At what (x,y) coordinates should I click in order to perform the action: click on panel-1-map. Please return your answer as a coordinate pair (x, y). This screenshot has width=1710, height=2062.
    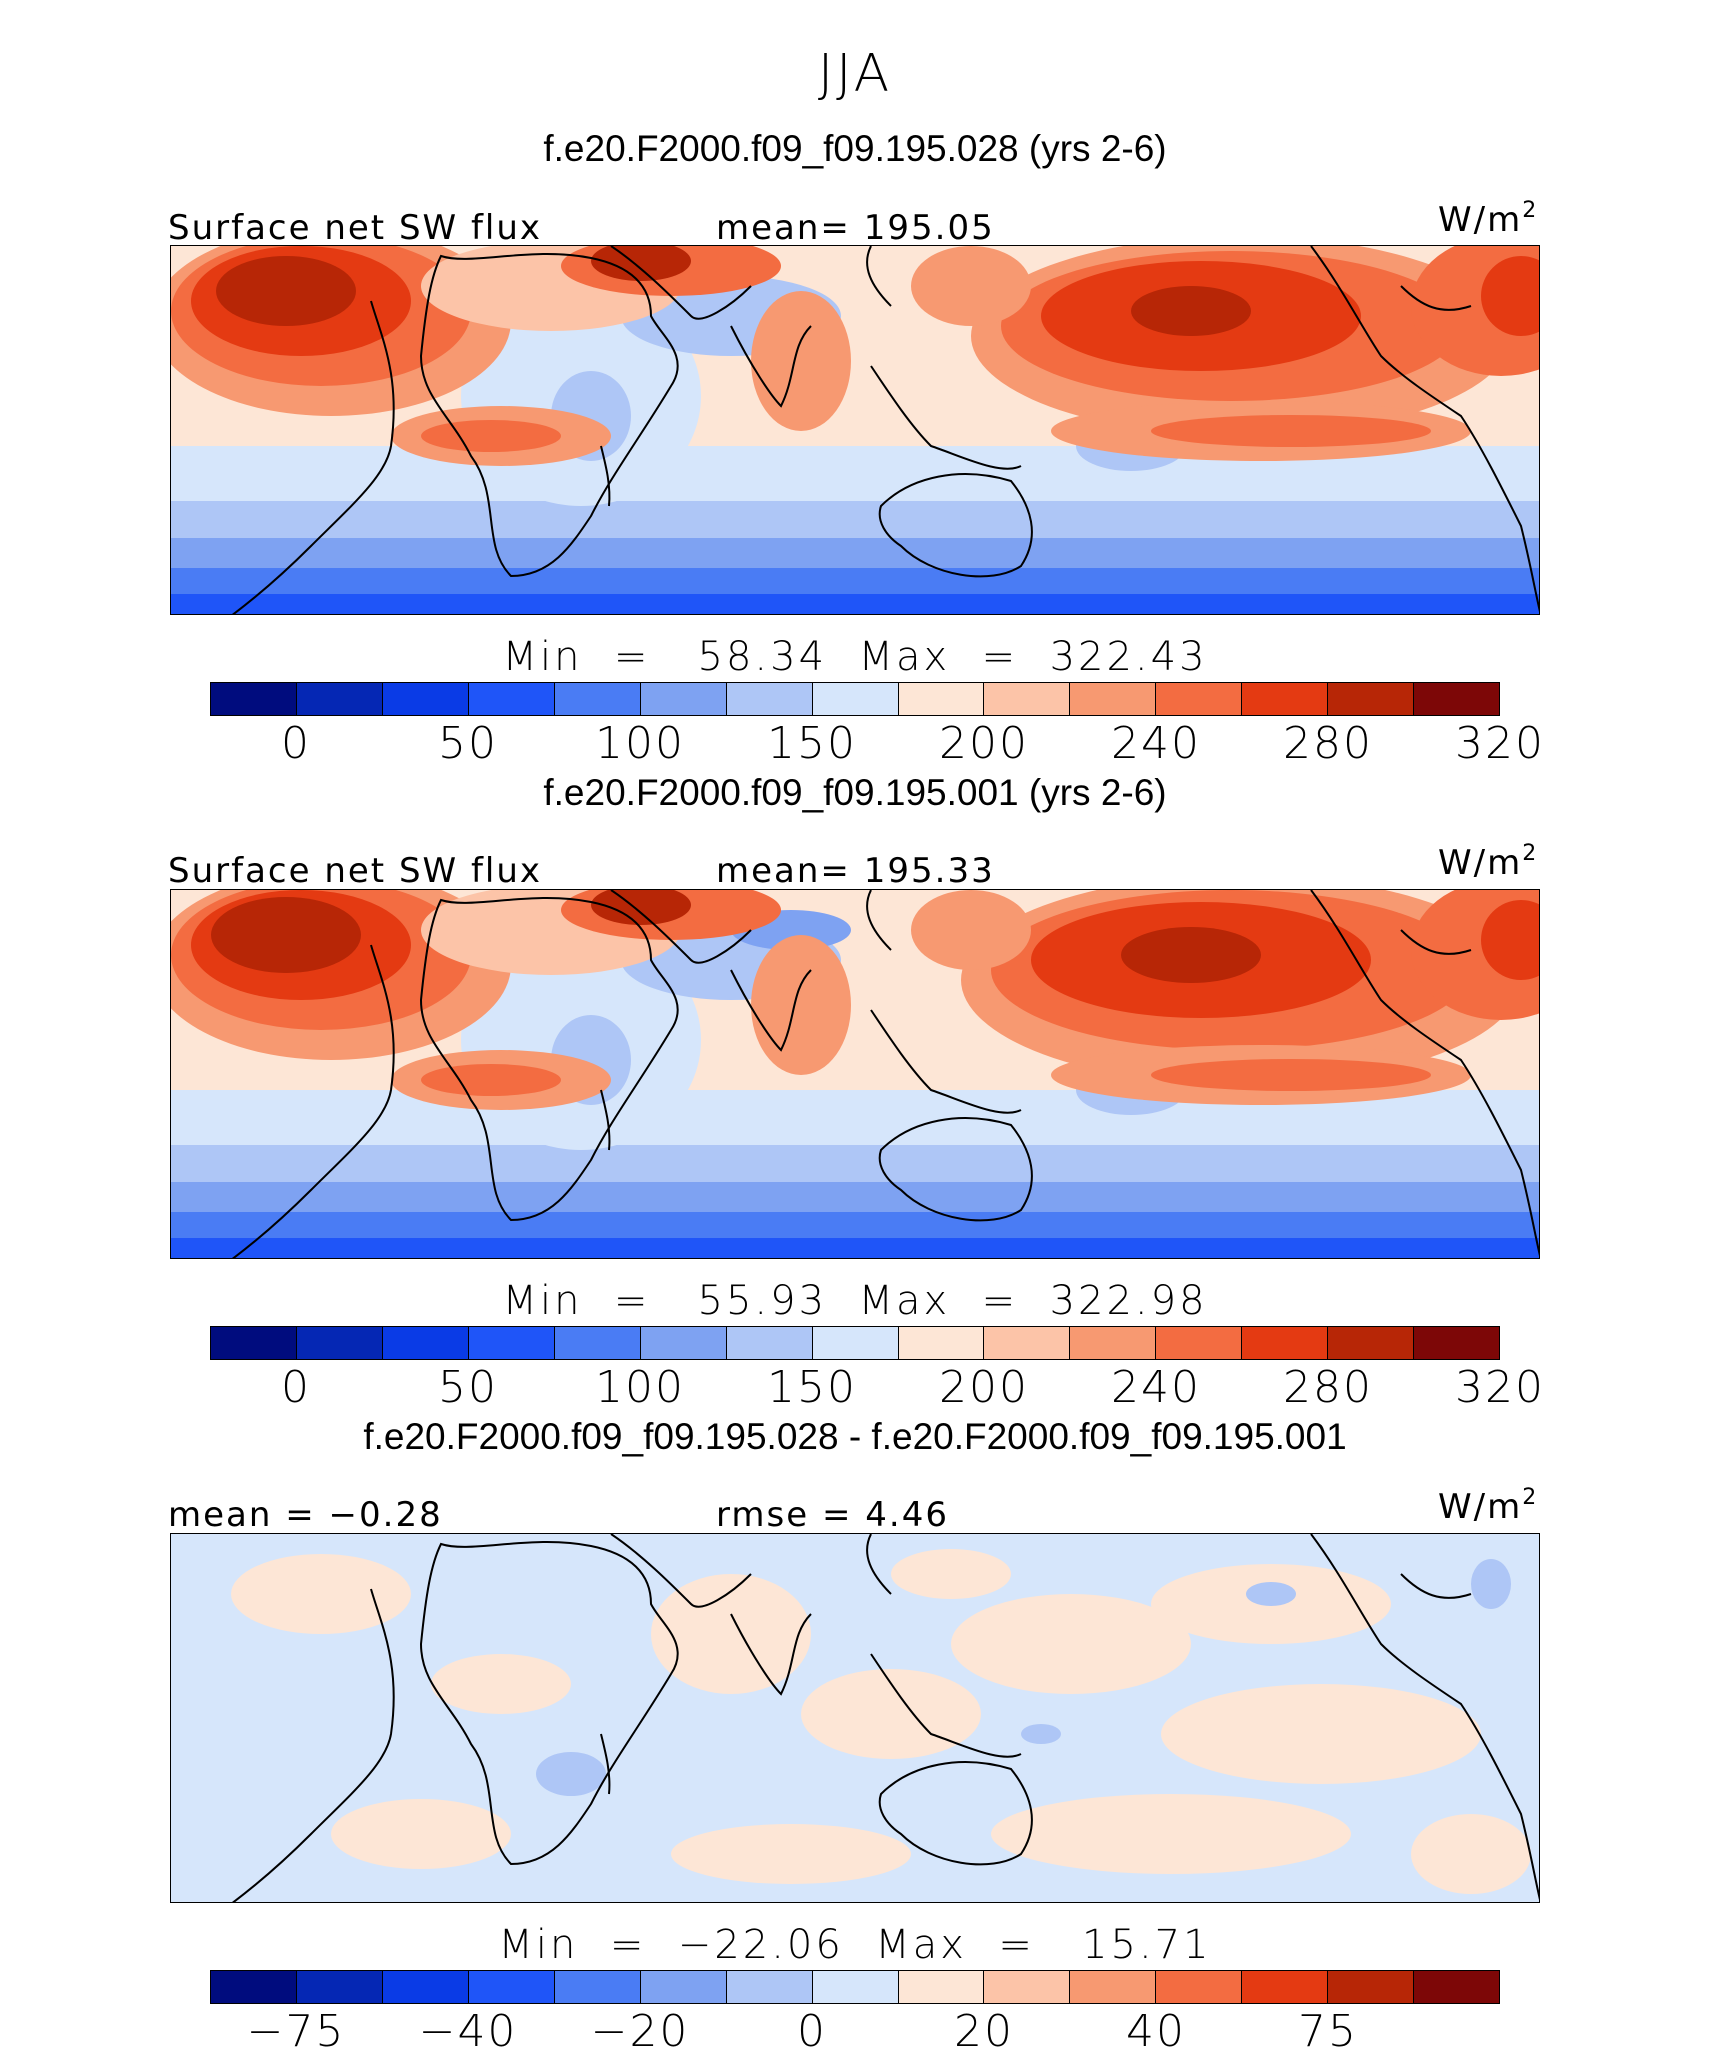
    Looking at the image, I should click on (855, 430).